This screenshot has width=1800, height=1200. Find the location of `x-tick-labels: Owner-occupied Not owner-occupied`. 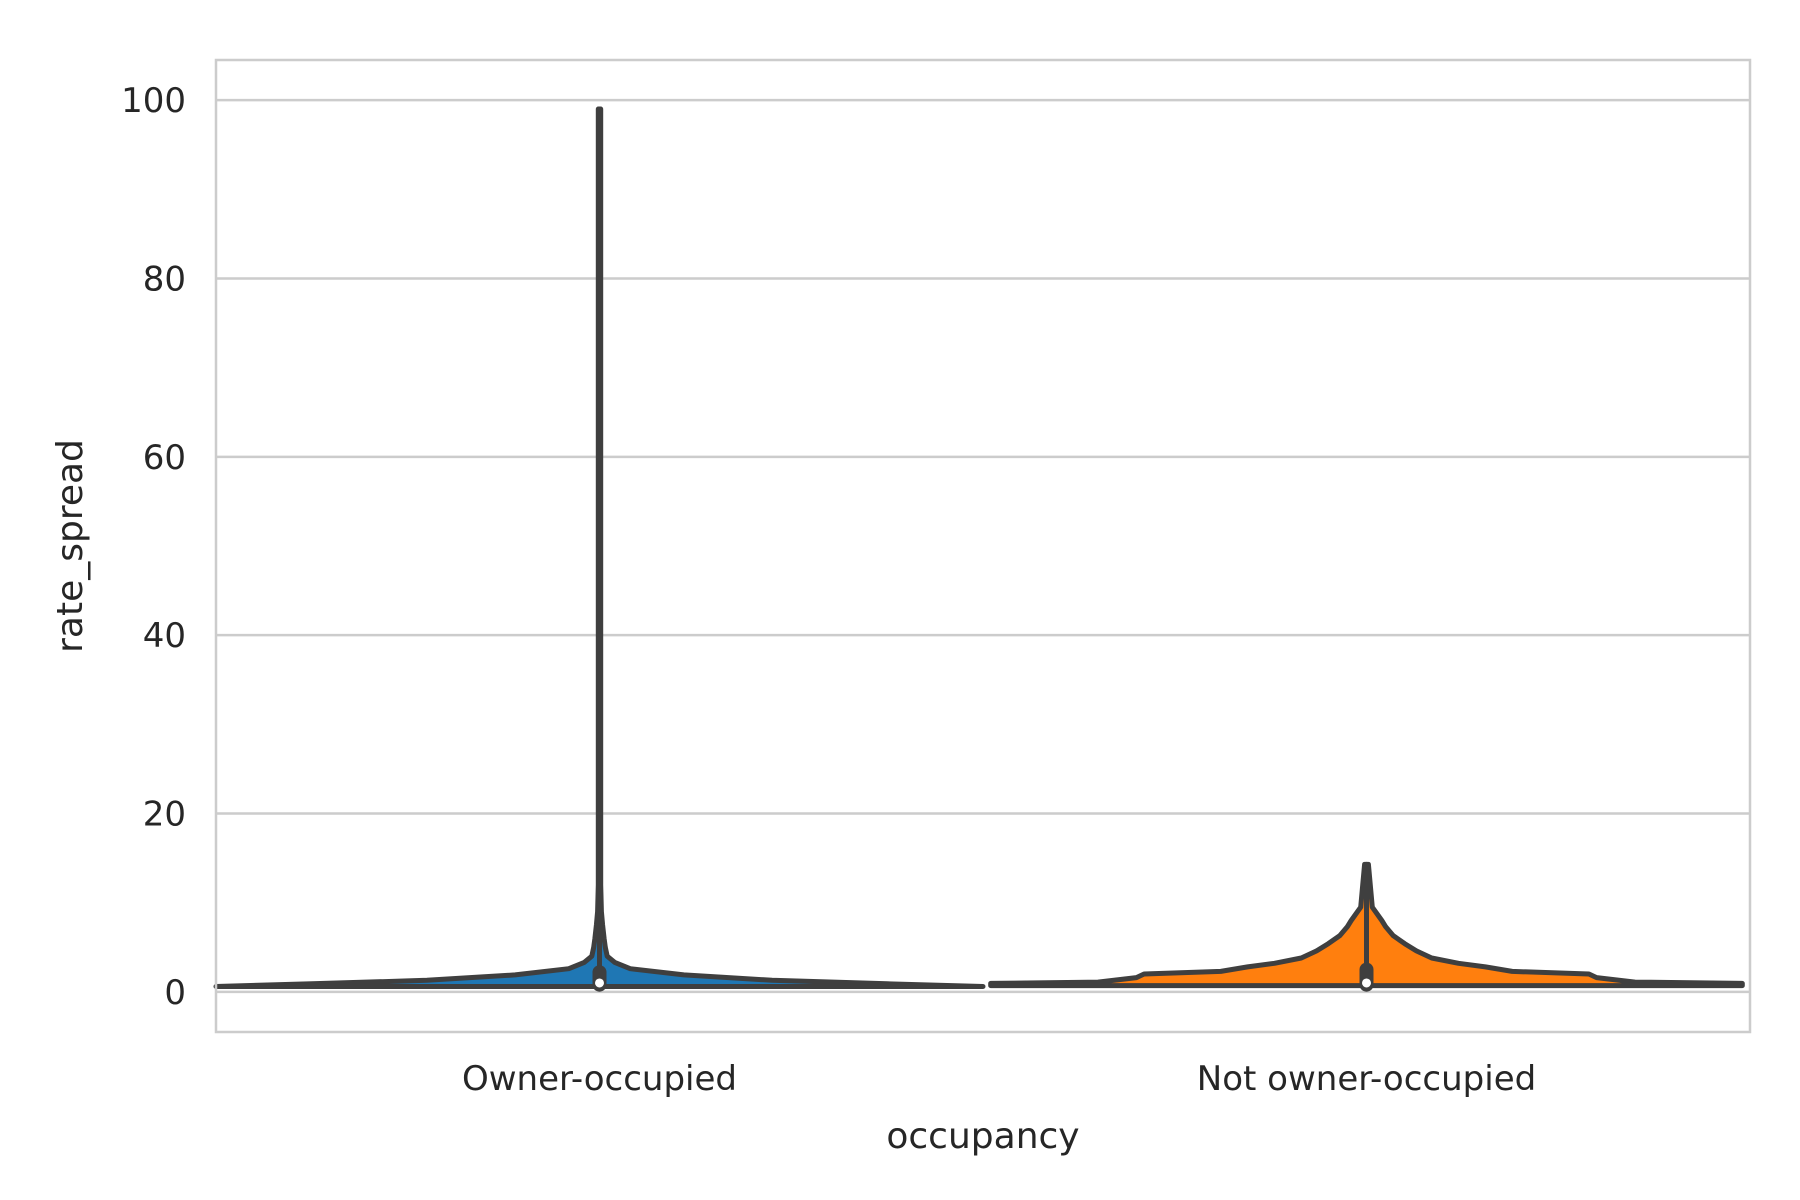

x-tick-labels: Owner-occupied Not owner-occupied is located at coordinates (999, 1079).